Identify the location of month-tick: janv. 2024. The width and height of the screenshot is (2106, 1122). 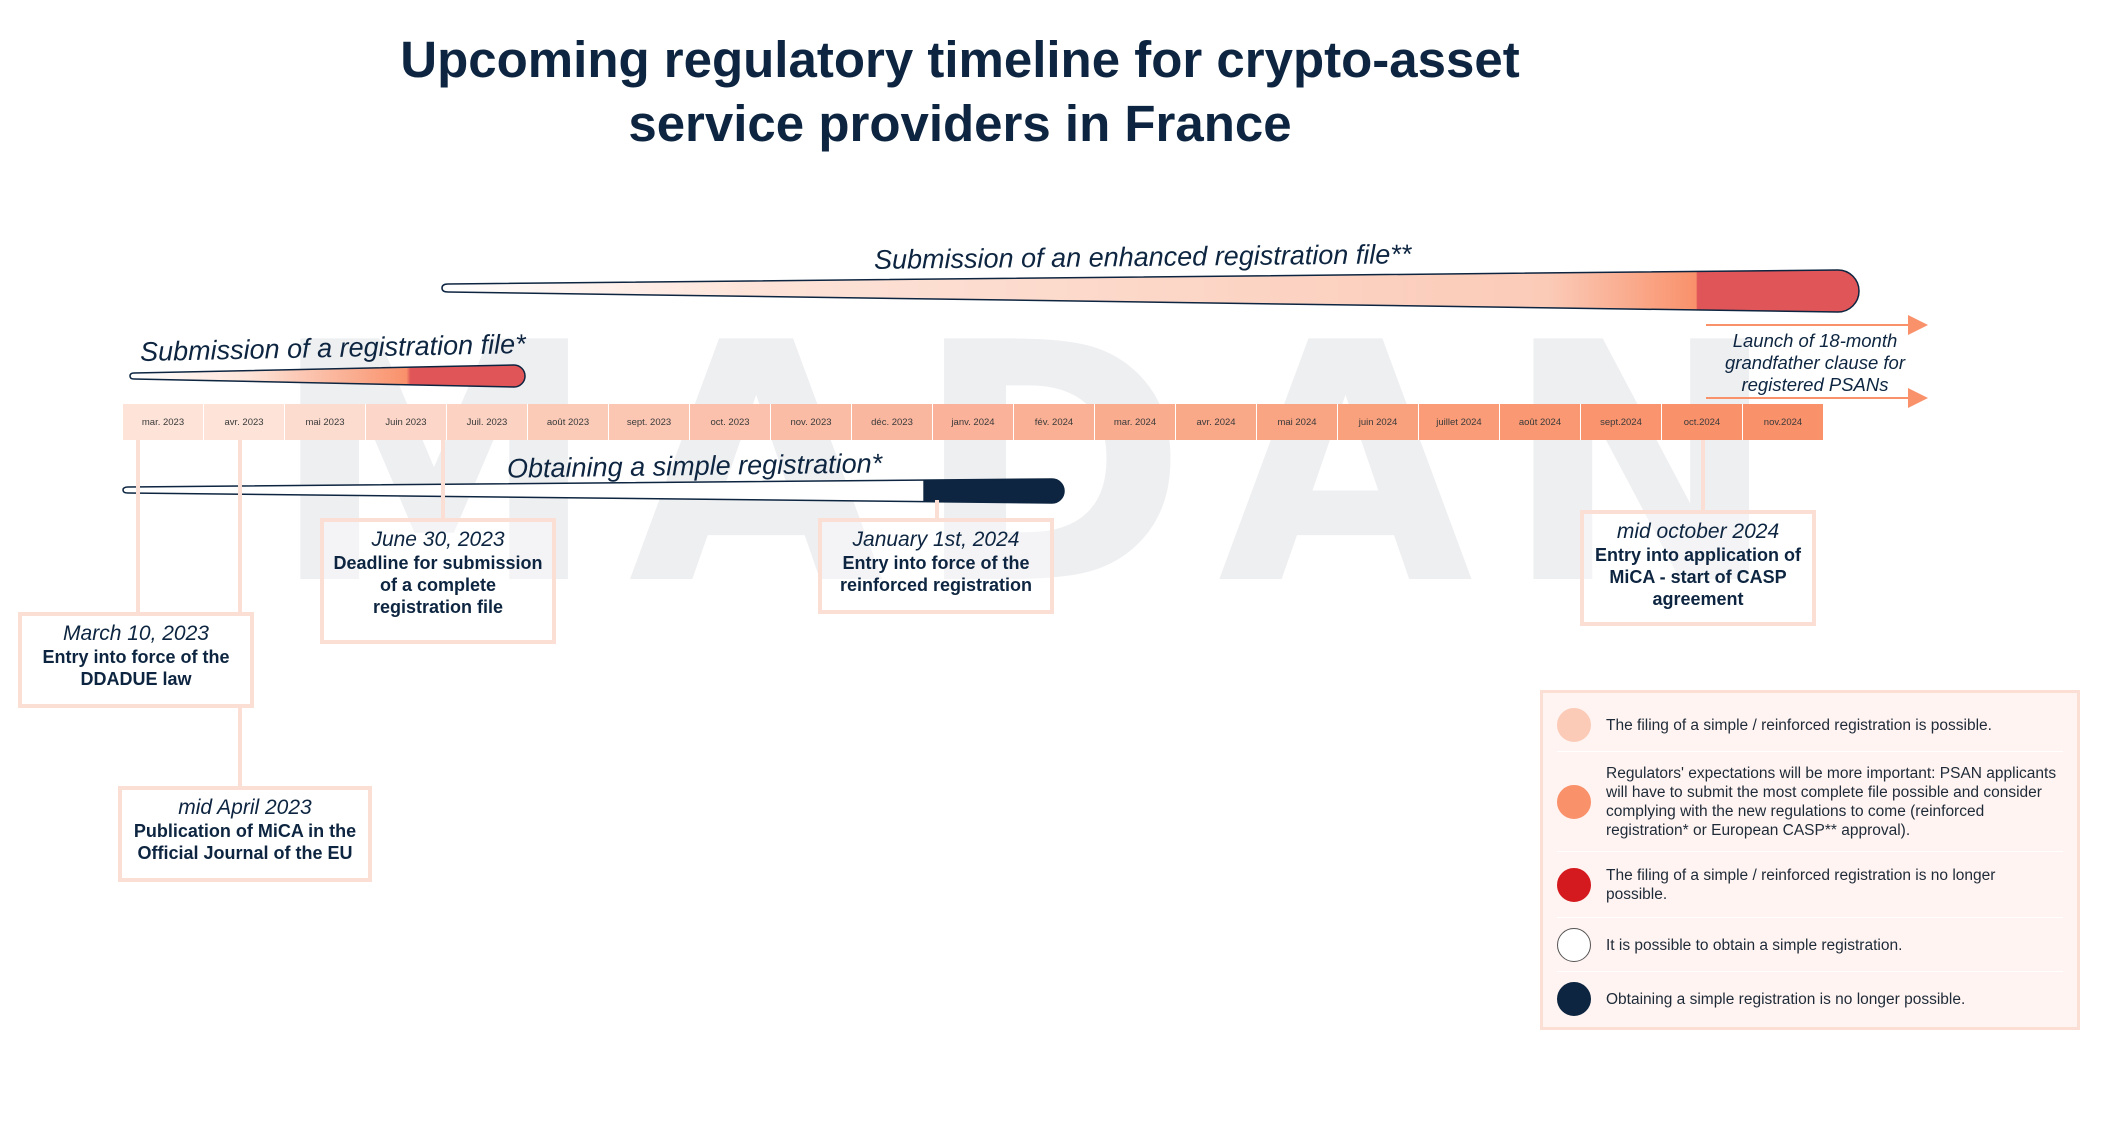
(973, 422).